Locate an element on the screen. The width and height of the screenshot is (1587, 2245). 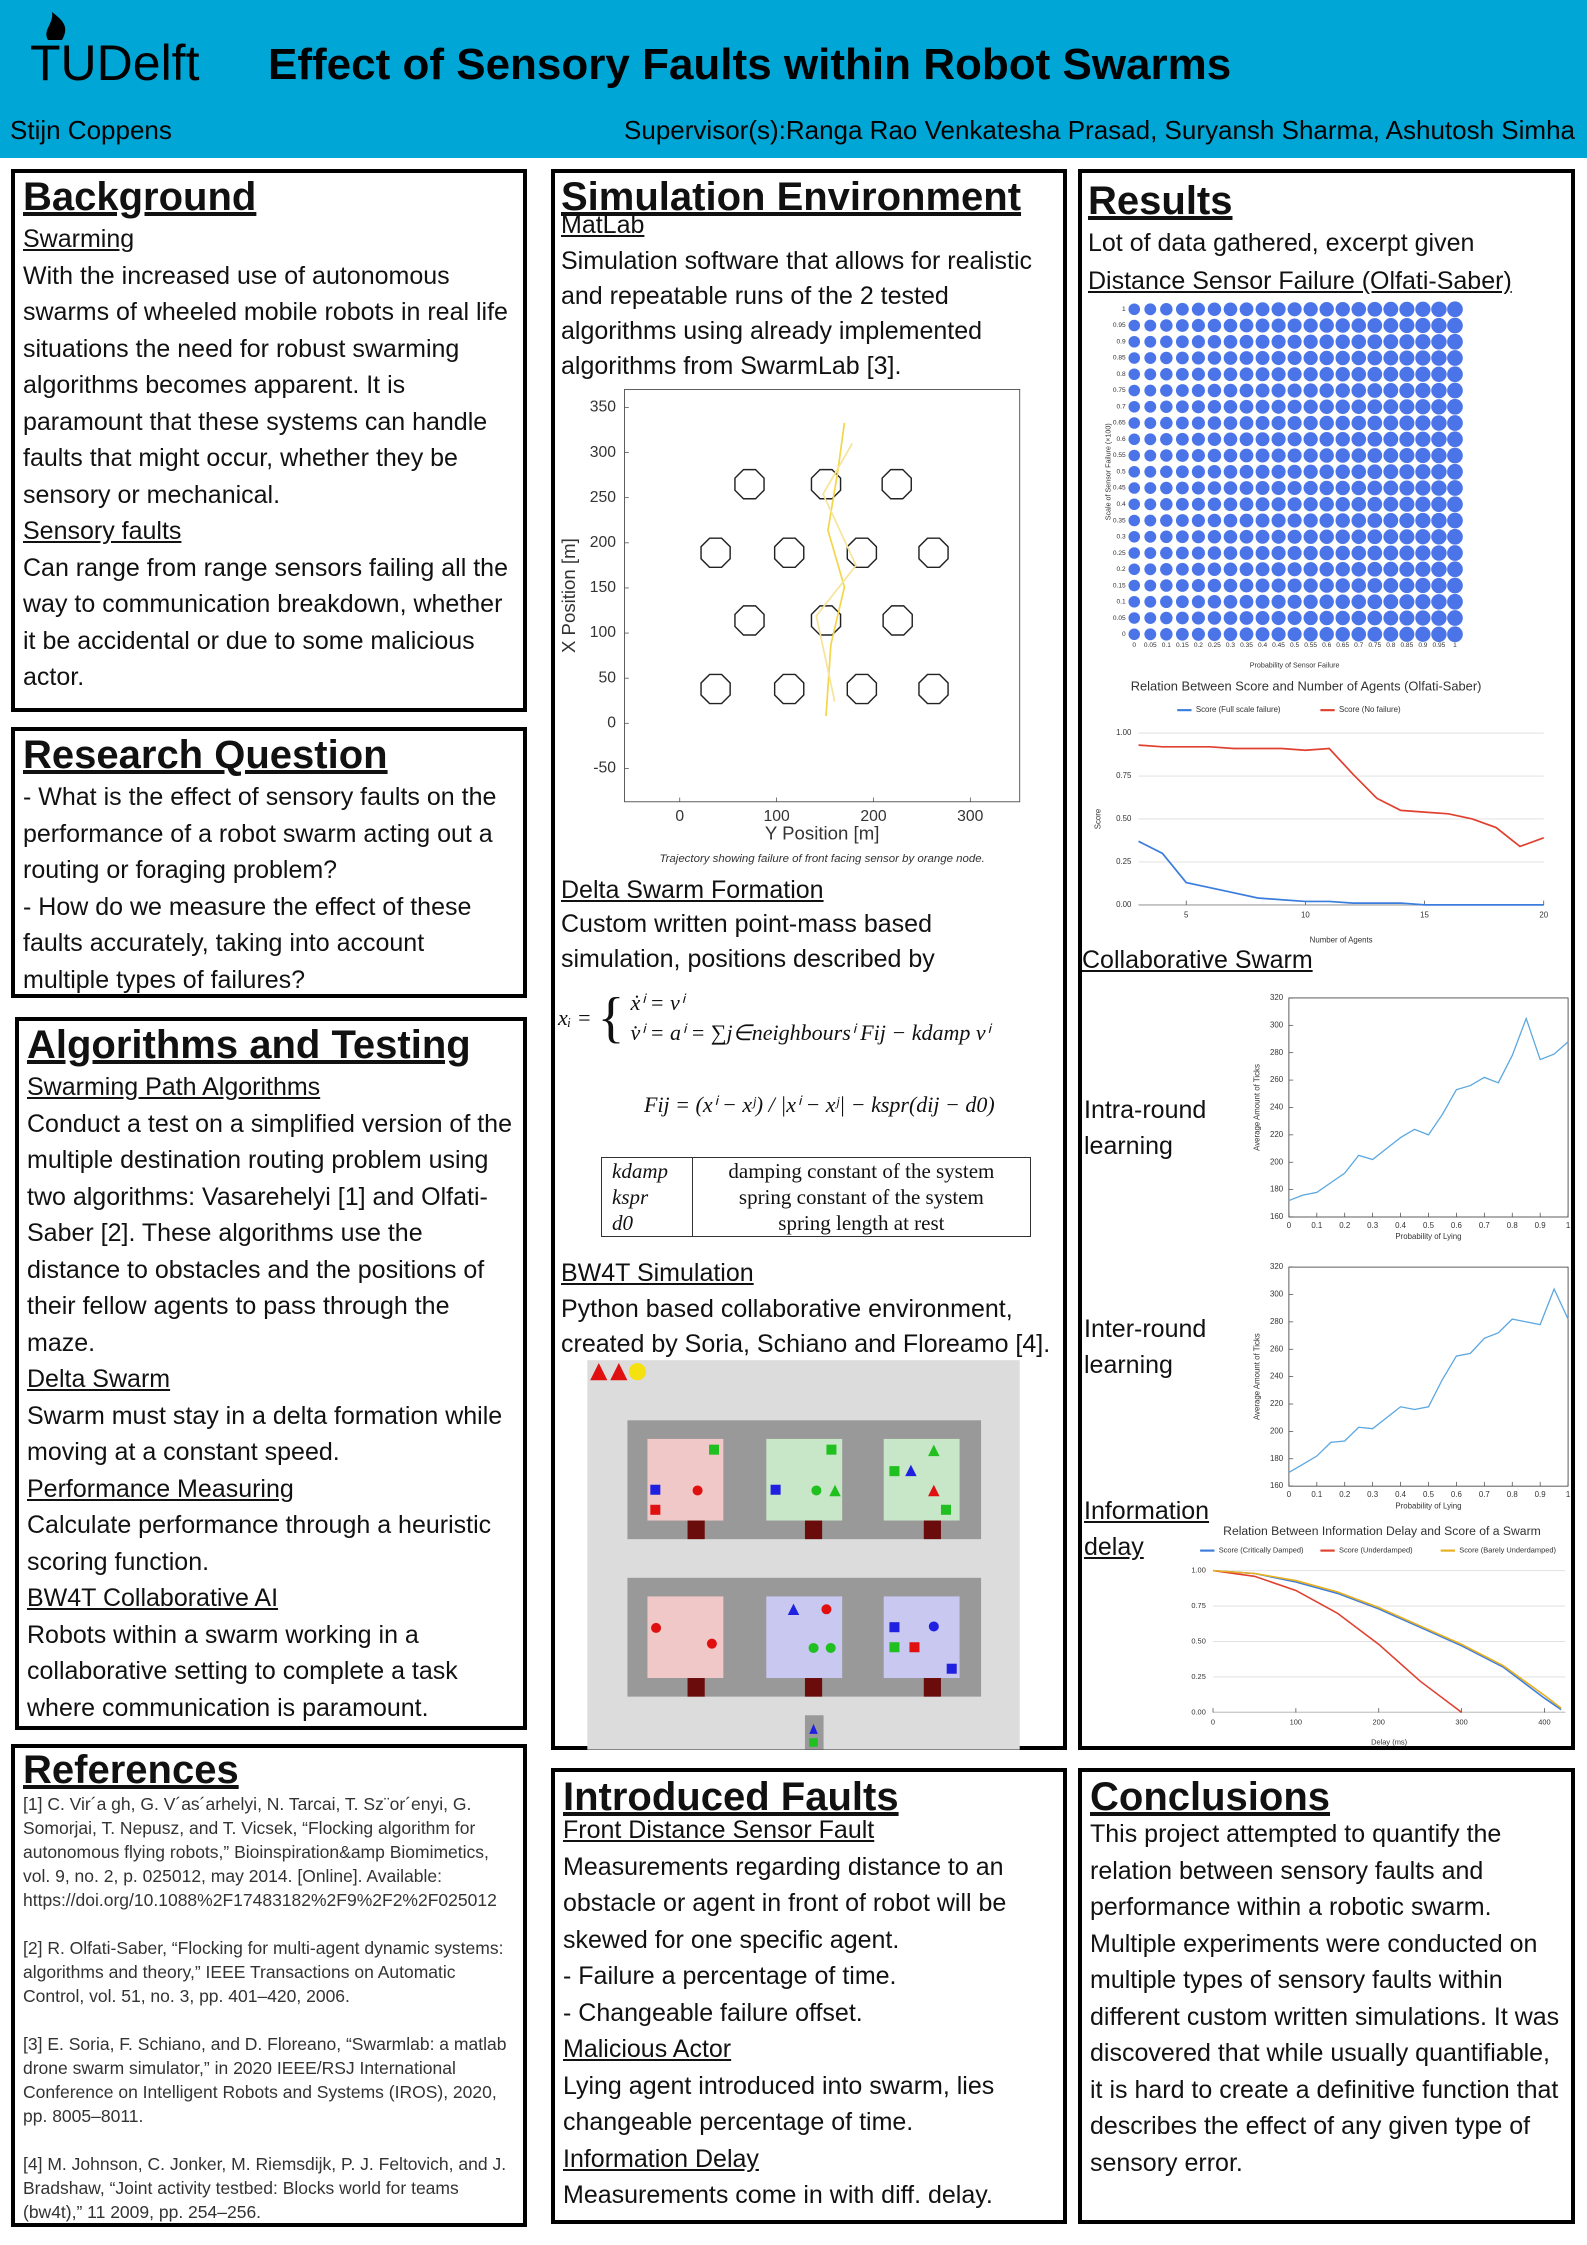
description: damping constant of the system is located at coordinates (861, 1171).